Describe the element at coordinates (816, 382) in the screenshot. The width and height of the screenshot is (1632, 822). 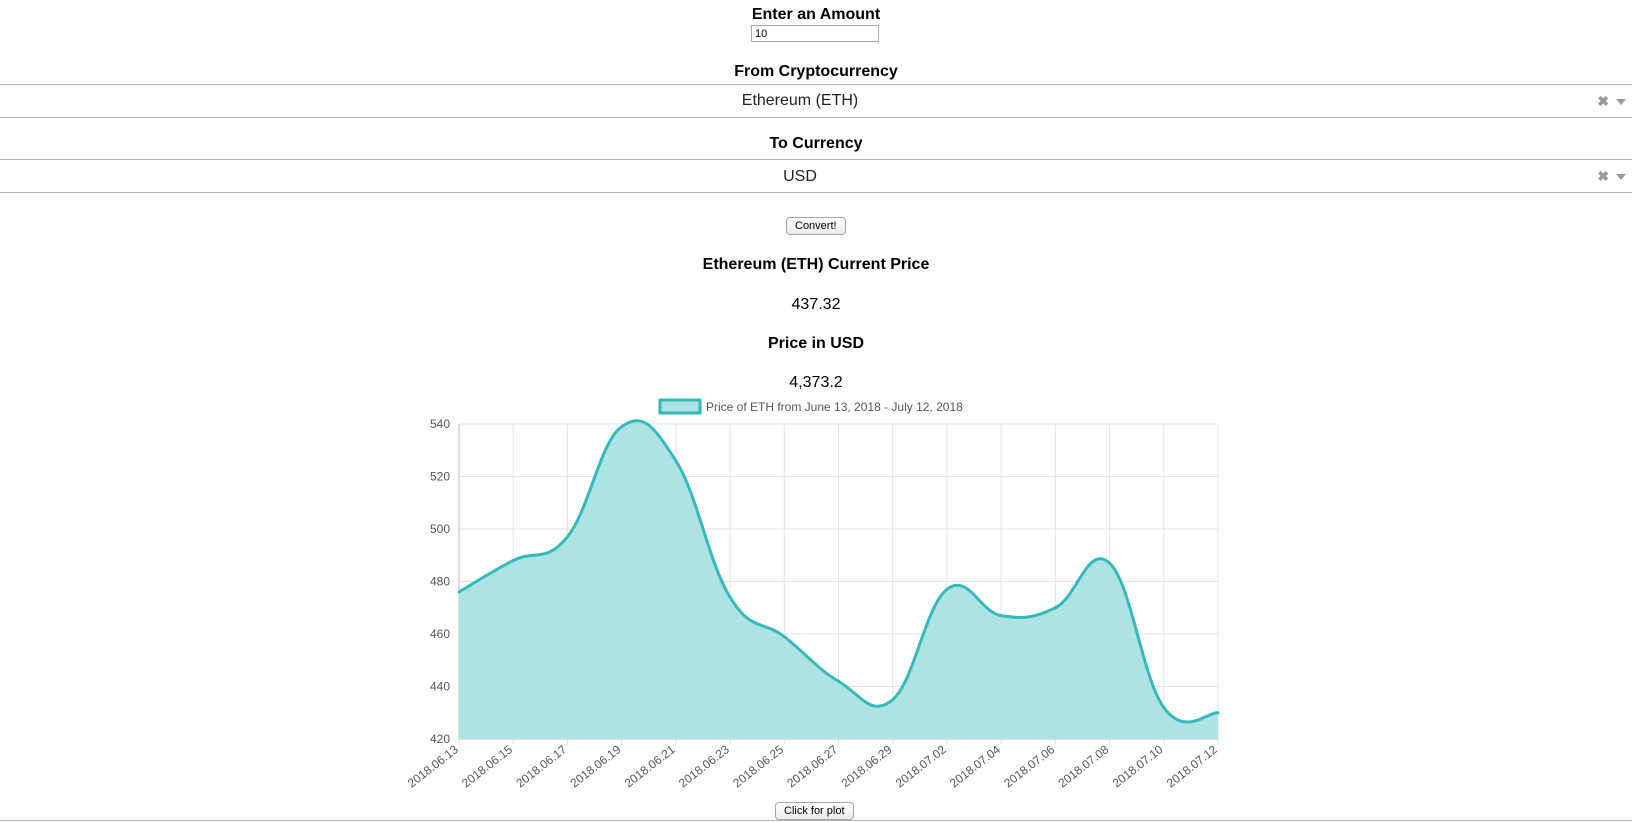
I see `converted-price-value: 4,373.2` at that location.